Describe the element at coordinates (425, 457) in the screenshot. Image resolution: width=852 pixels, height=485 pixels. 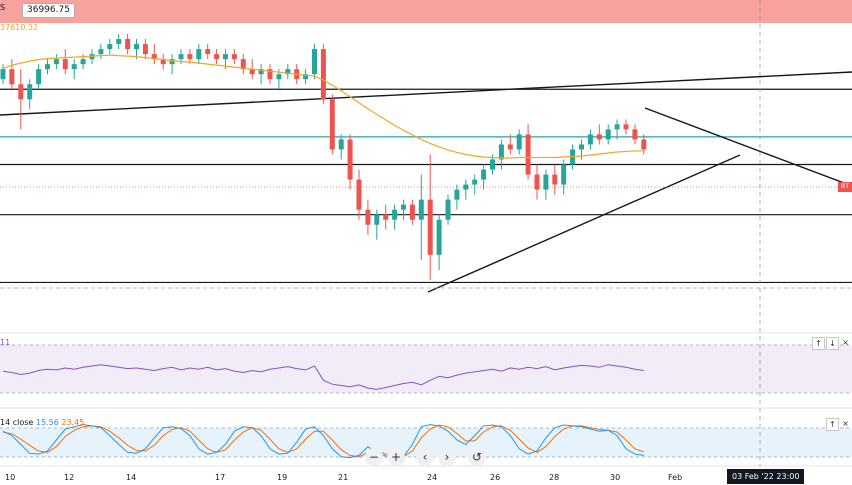
I see `scroll-left-button: ‹` at that location.